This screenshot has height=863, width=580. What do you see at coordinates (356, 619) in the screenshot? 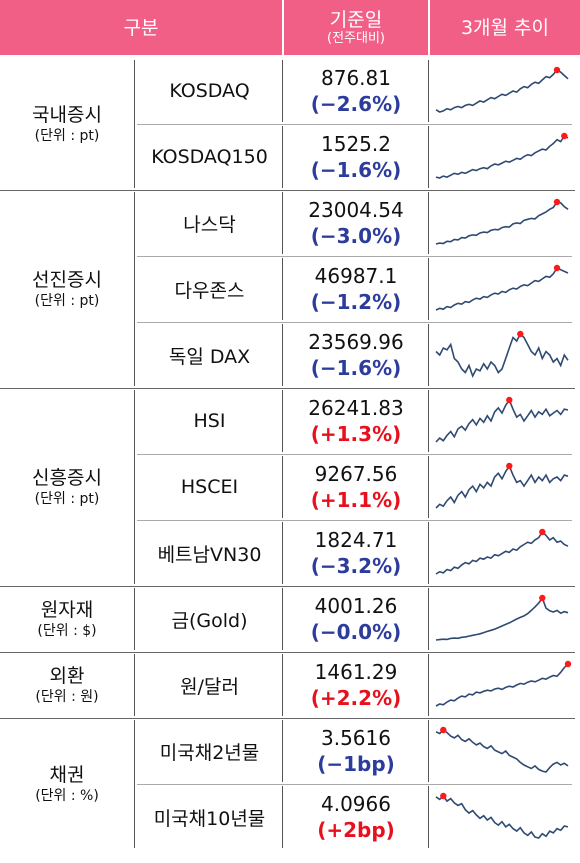
I see `value-cell: 4001.26 (−0.0%)` at bounding box center [356, 619].